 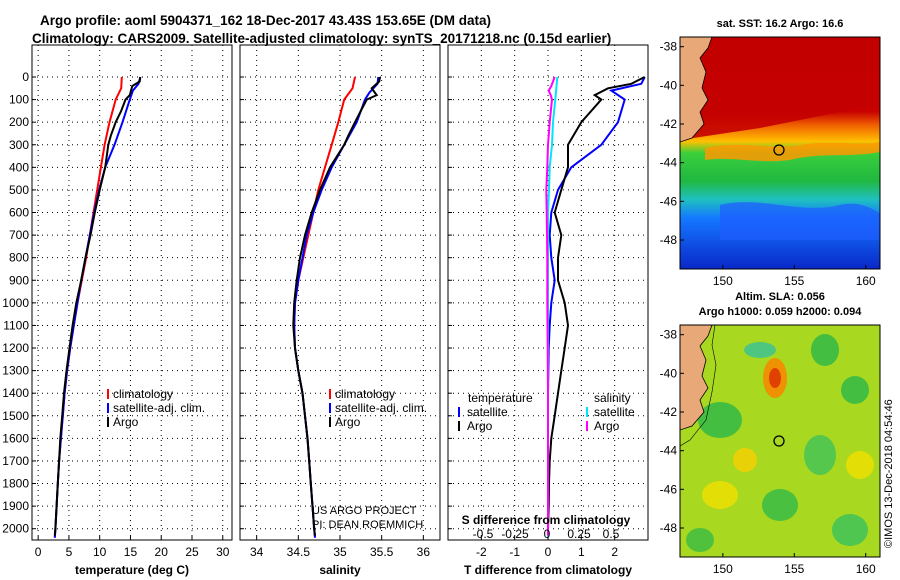 I want to click on sst-map-title: sat. SST: 16.2 Argo: 16.6, so click(x=780, y=24).